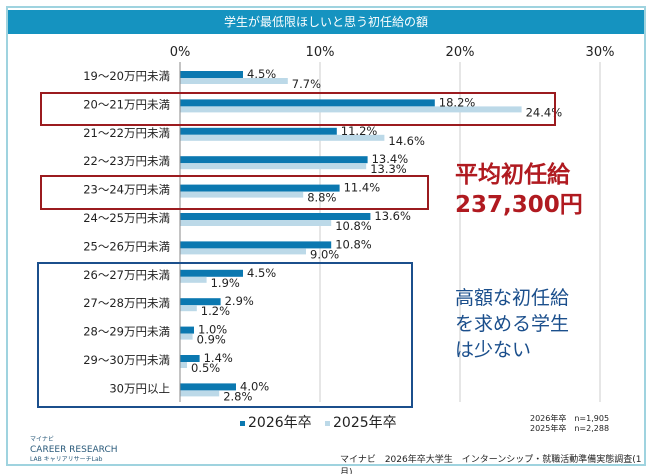  Describe the element at coordinates (362, 188) in the screenshot. I see `data-label-2026: 11.4%` at that location.